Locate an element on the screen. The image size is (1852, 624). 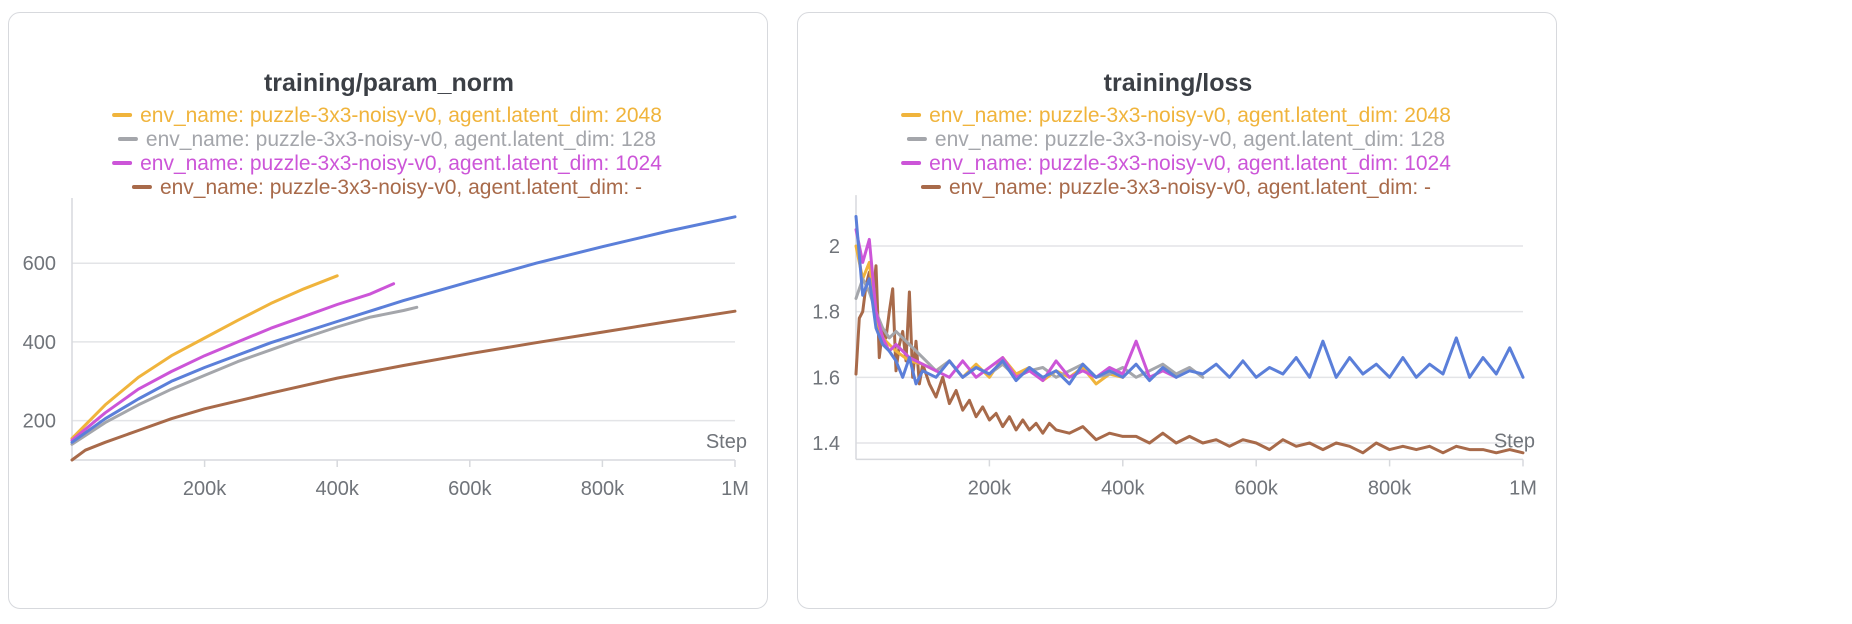
y-tick-label: 600 is located at coordinates (39, 264).